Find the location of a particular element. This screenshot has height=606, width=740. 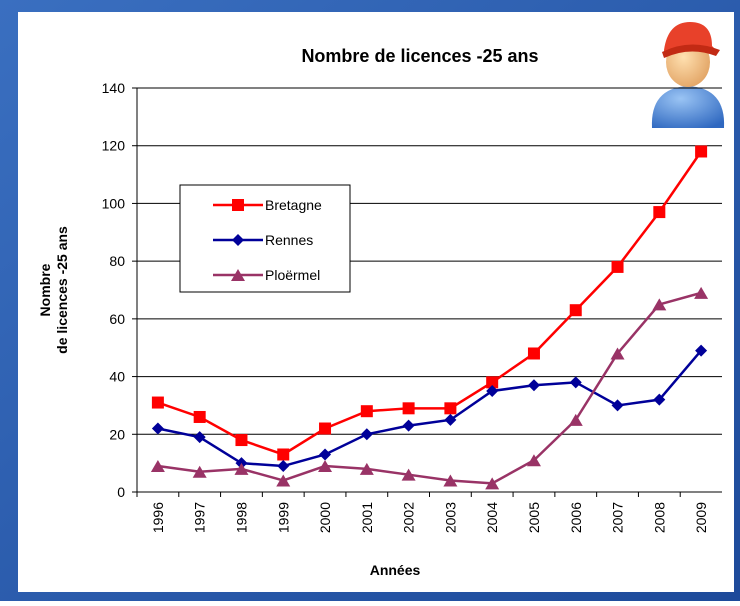

x-tick-label: 2007 is located at coordinates (618, 517).